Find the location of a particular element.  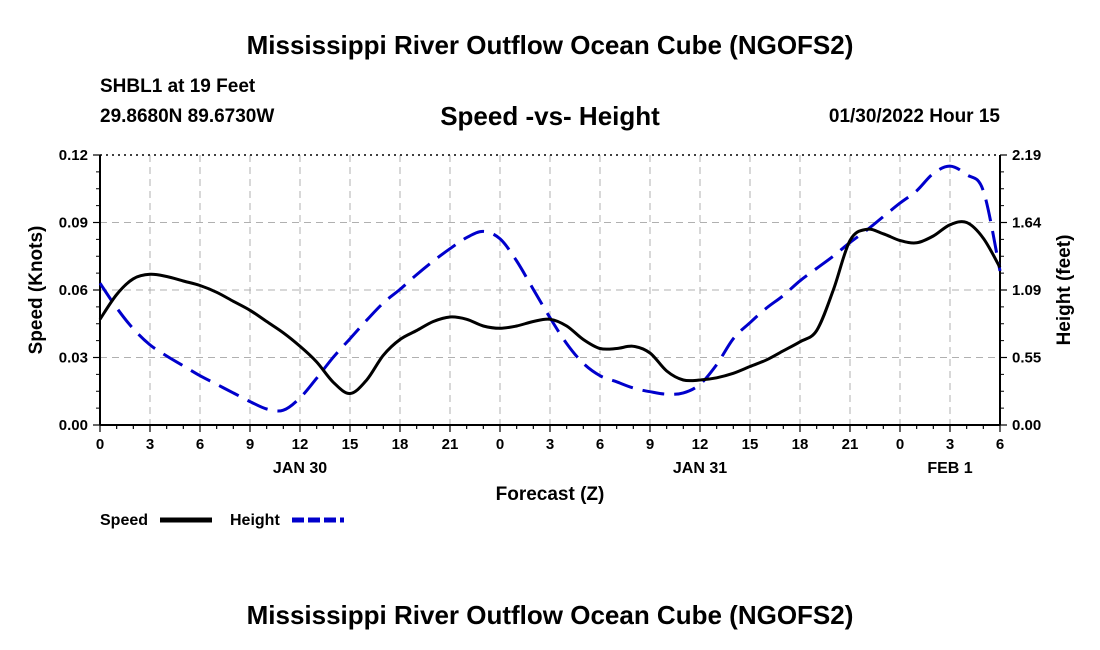

station-coordinates: 29.8680N 89.6730W is located at coordinates (187, 116).